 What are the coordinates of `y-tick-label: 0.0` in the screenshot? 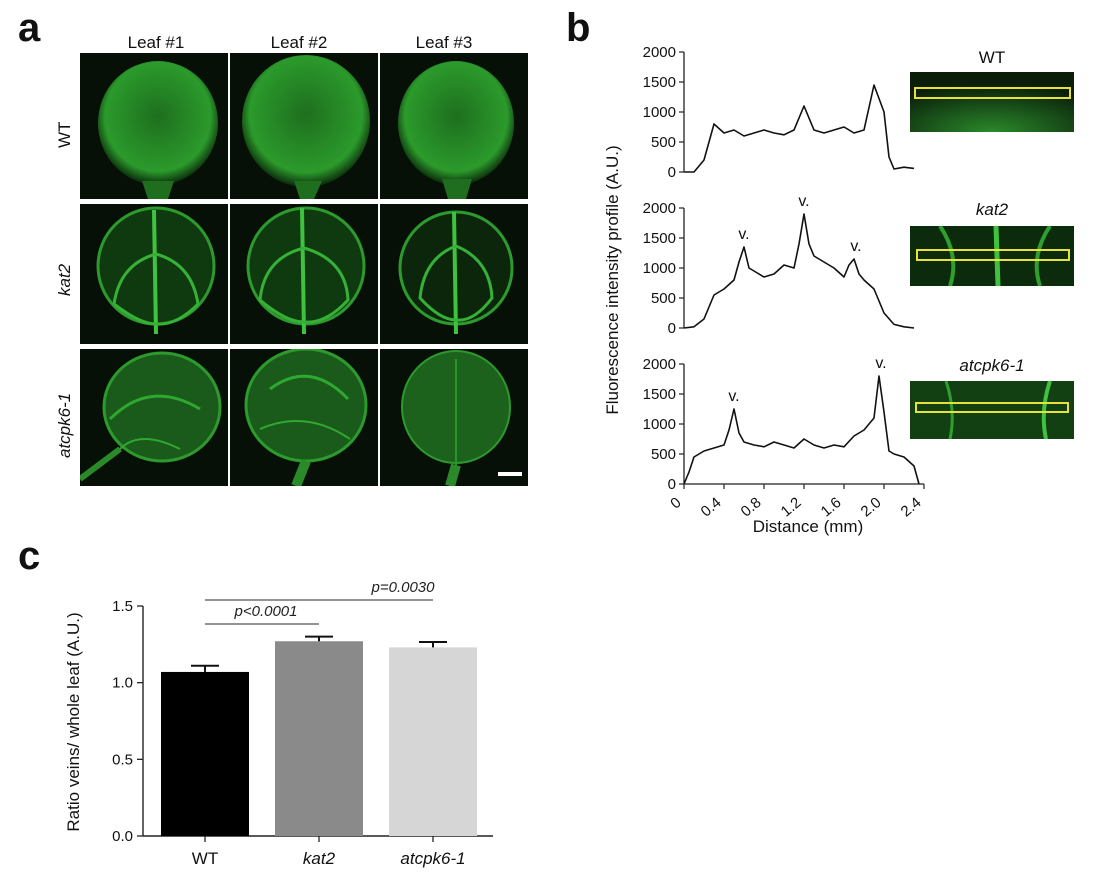 It's located at (122, 836).